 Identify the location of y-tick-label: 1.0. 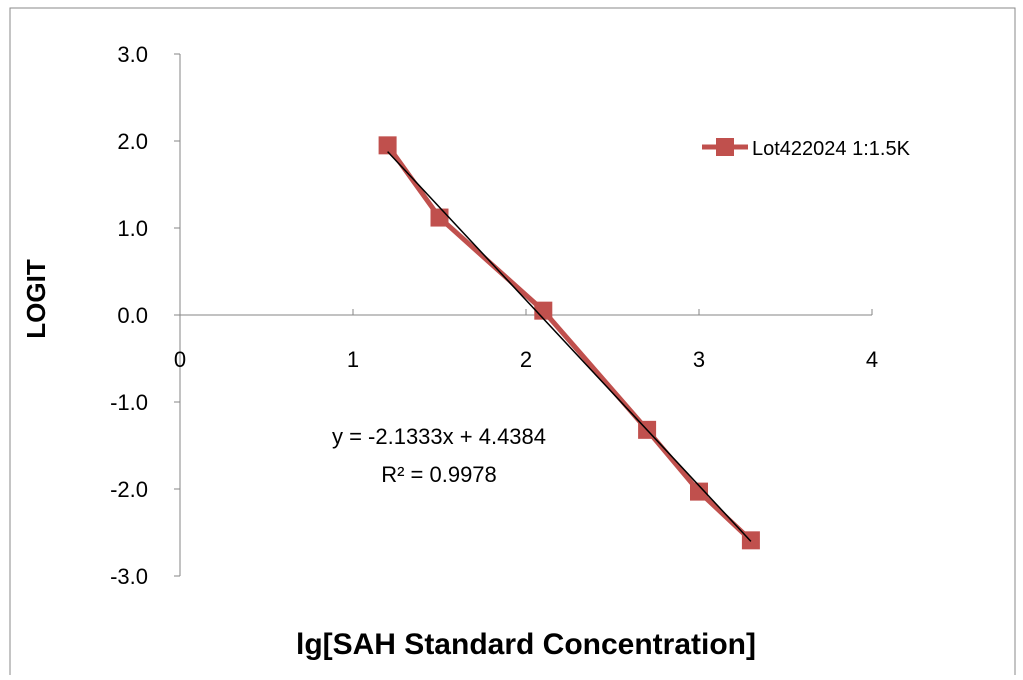
(132, 228).